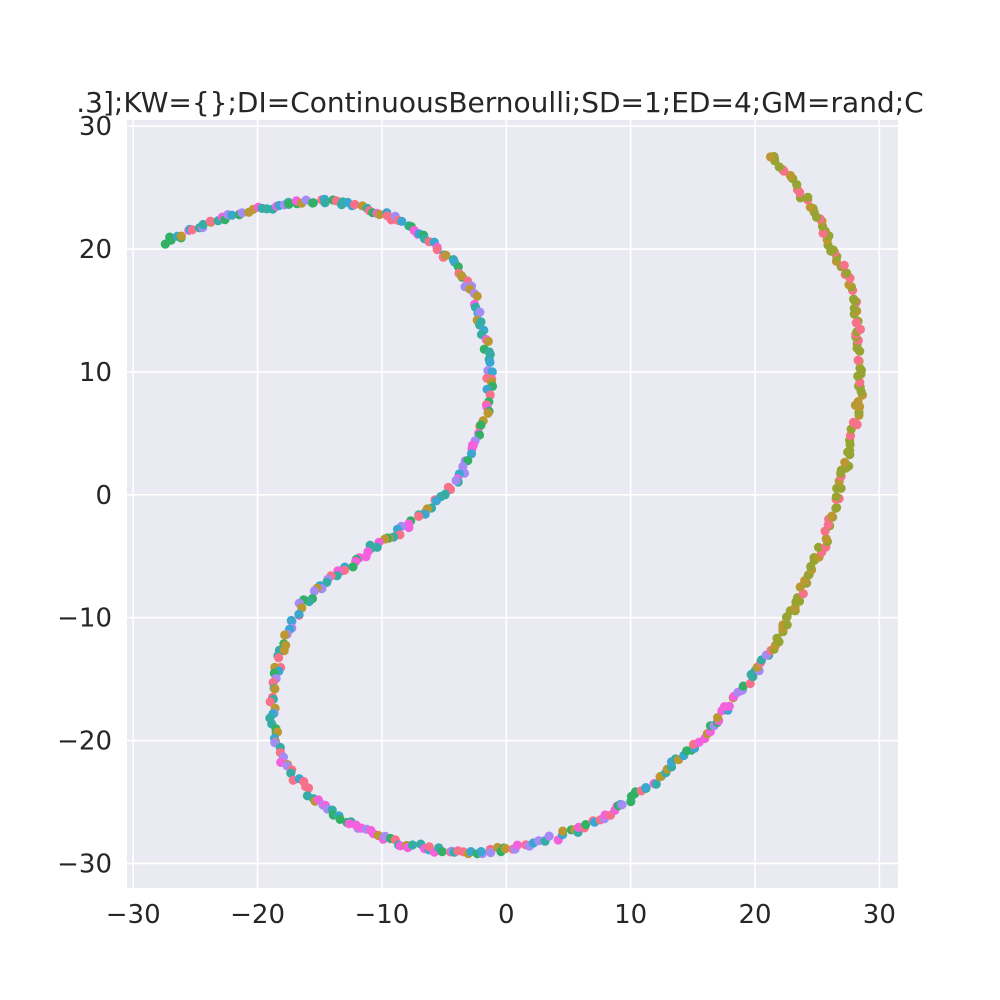 The width and height of the screenshot is (1000, 1000). I want to click on x-axis-ticks: −30 −20 −10 0 10 20 30, so click(501, 915).